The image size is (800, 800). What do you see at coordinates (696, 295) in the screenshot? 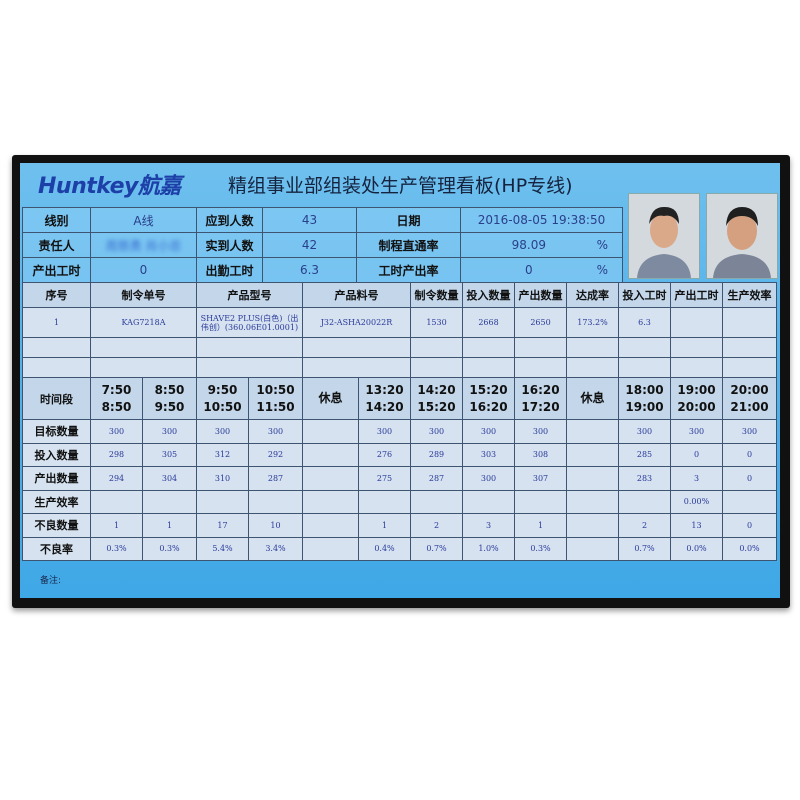
I see `order-column-header: 产出工时` at bounding box center [696, 295].